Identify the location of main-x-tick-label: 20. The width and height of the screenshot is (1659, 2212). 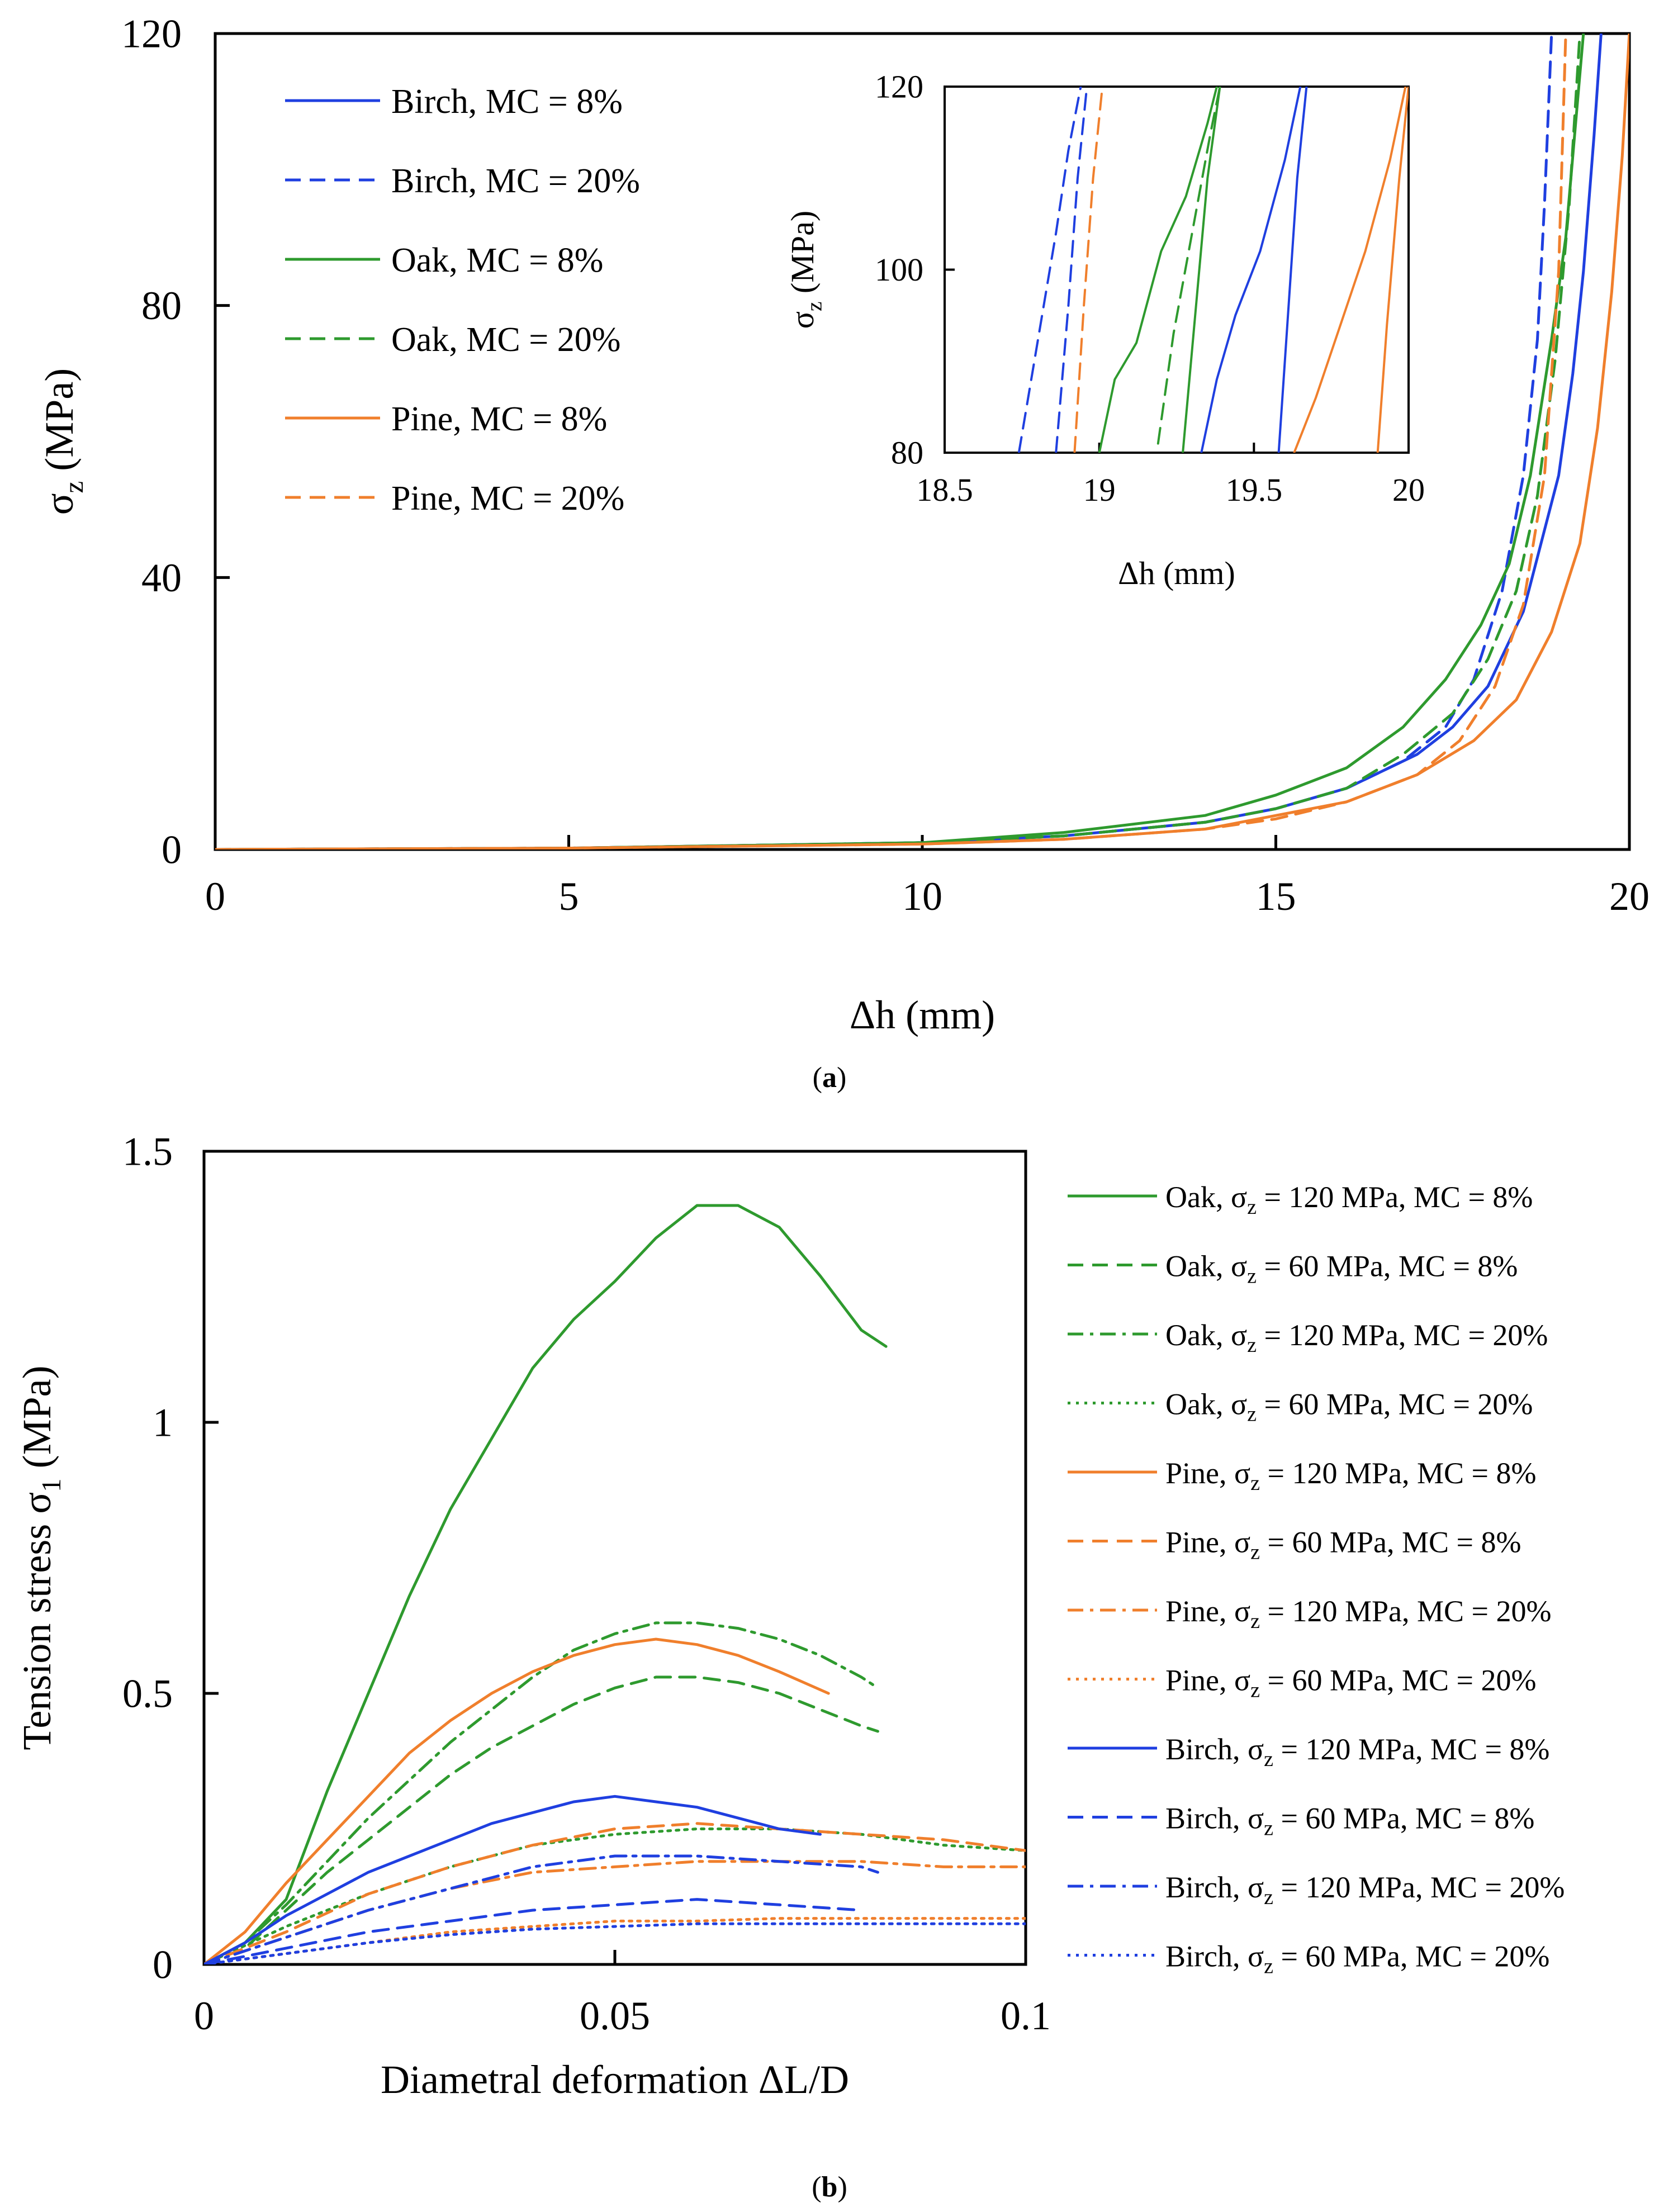
(1629, 897).